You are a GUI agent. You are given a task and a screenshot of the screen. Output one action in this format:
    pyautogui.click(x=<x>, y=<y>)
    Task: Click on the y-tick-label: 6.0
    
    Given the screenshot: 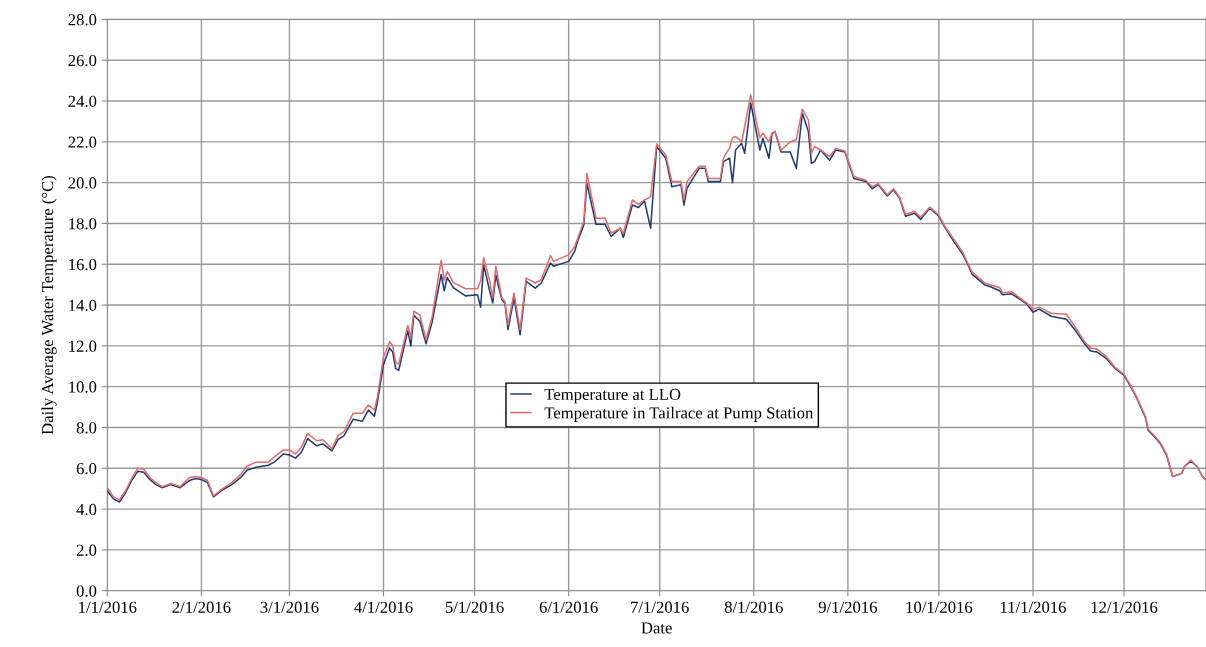 What is the action you would take?
    pyautogui.click(x=86, y=468)
    